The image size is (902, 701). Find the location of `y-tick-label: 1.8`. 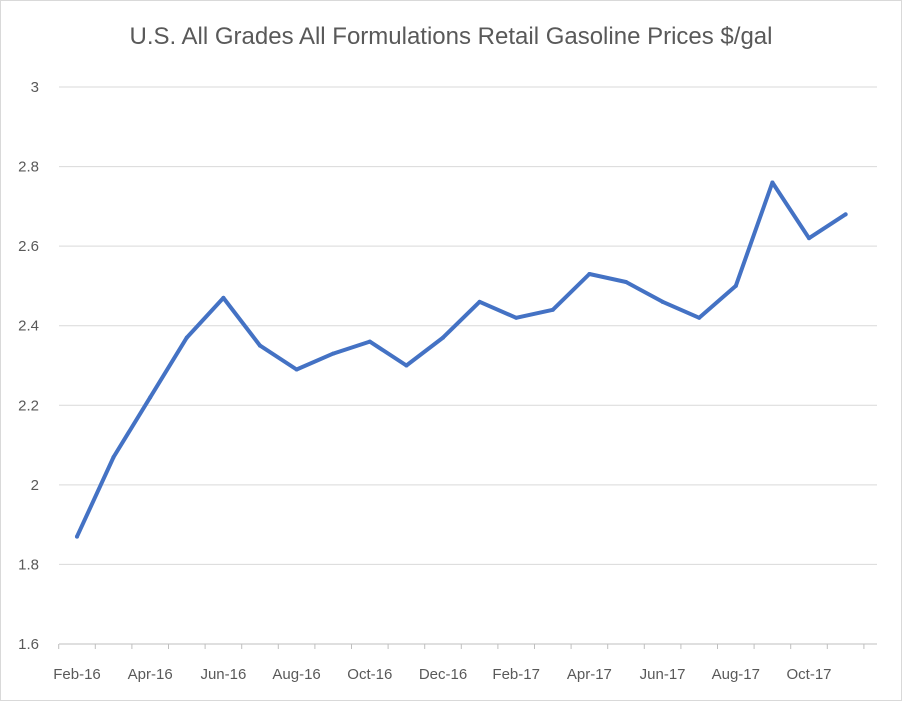

y-tick-label: 1.8 is located at coordinates (28, 564).